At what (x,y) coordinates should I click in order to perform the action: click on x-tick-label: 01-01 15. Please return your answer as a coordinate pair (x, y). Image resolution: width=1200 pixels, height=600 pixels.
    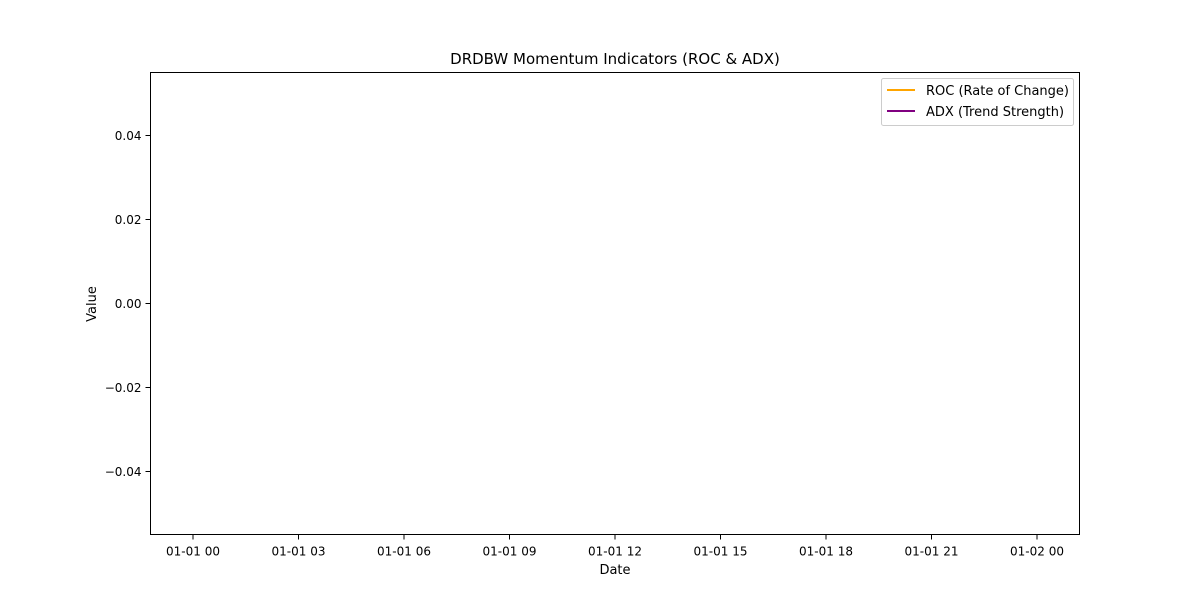
    Looking at the image, I should click on (721, 552).